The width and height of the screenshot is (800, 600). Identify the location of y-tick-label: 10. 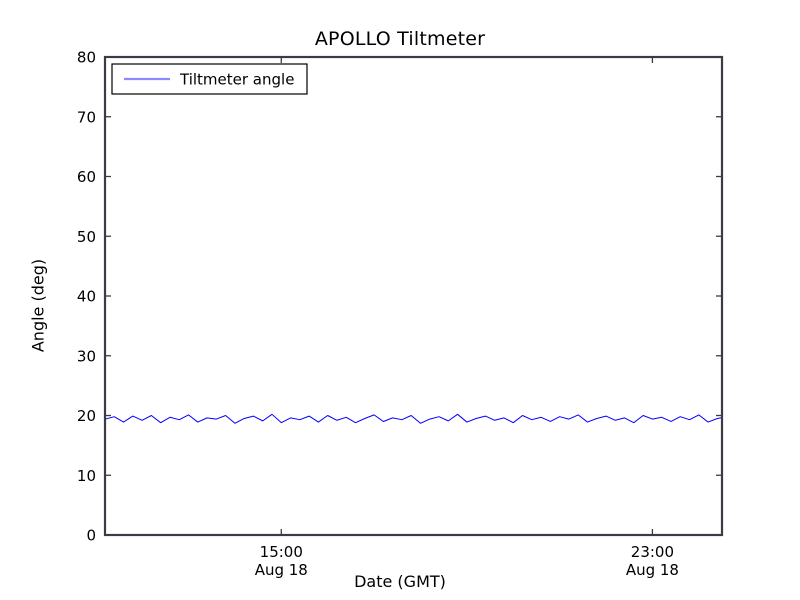
(86, 476).